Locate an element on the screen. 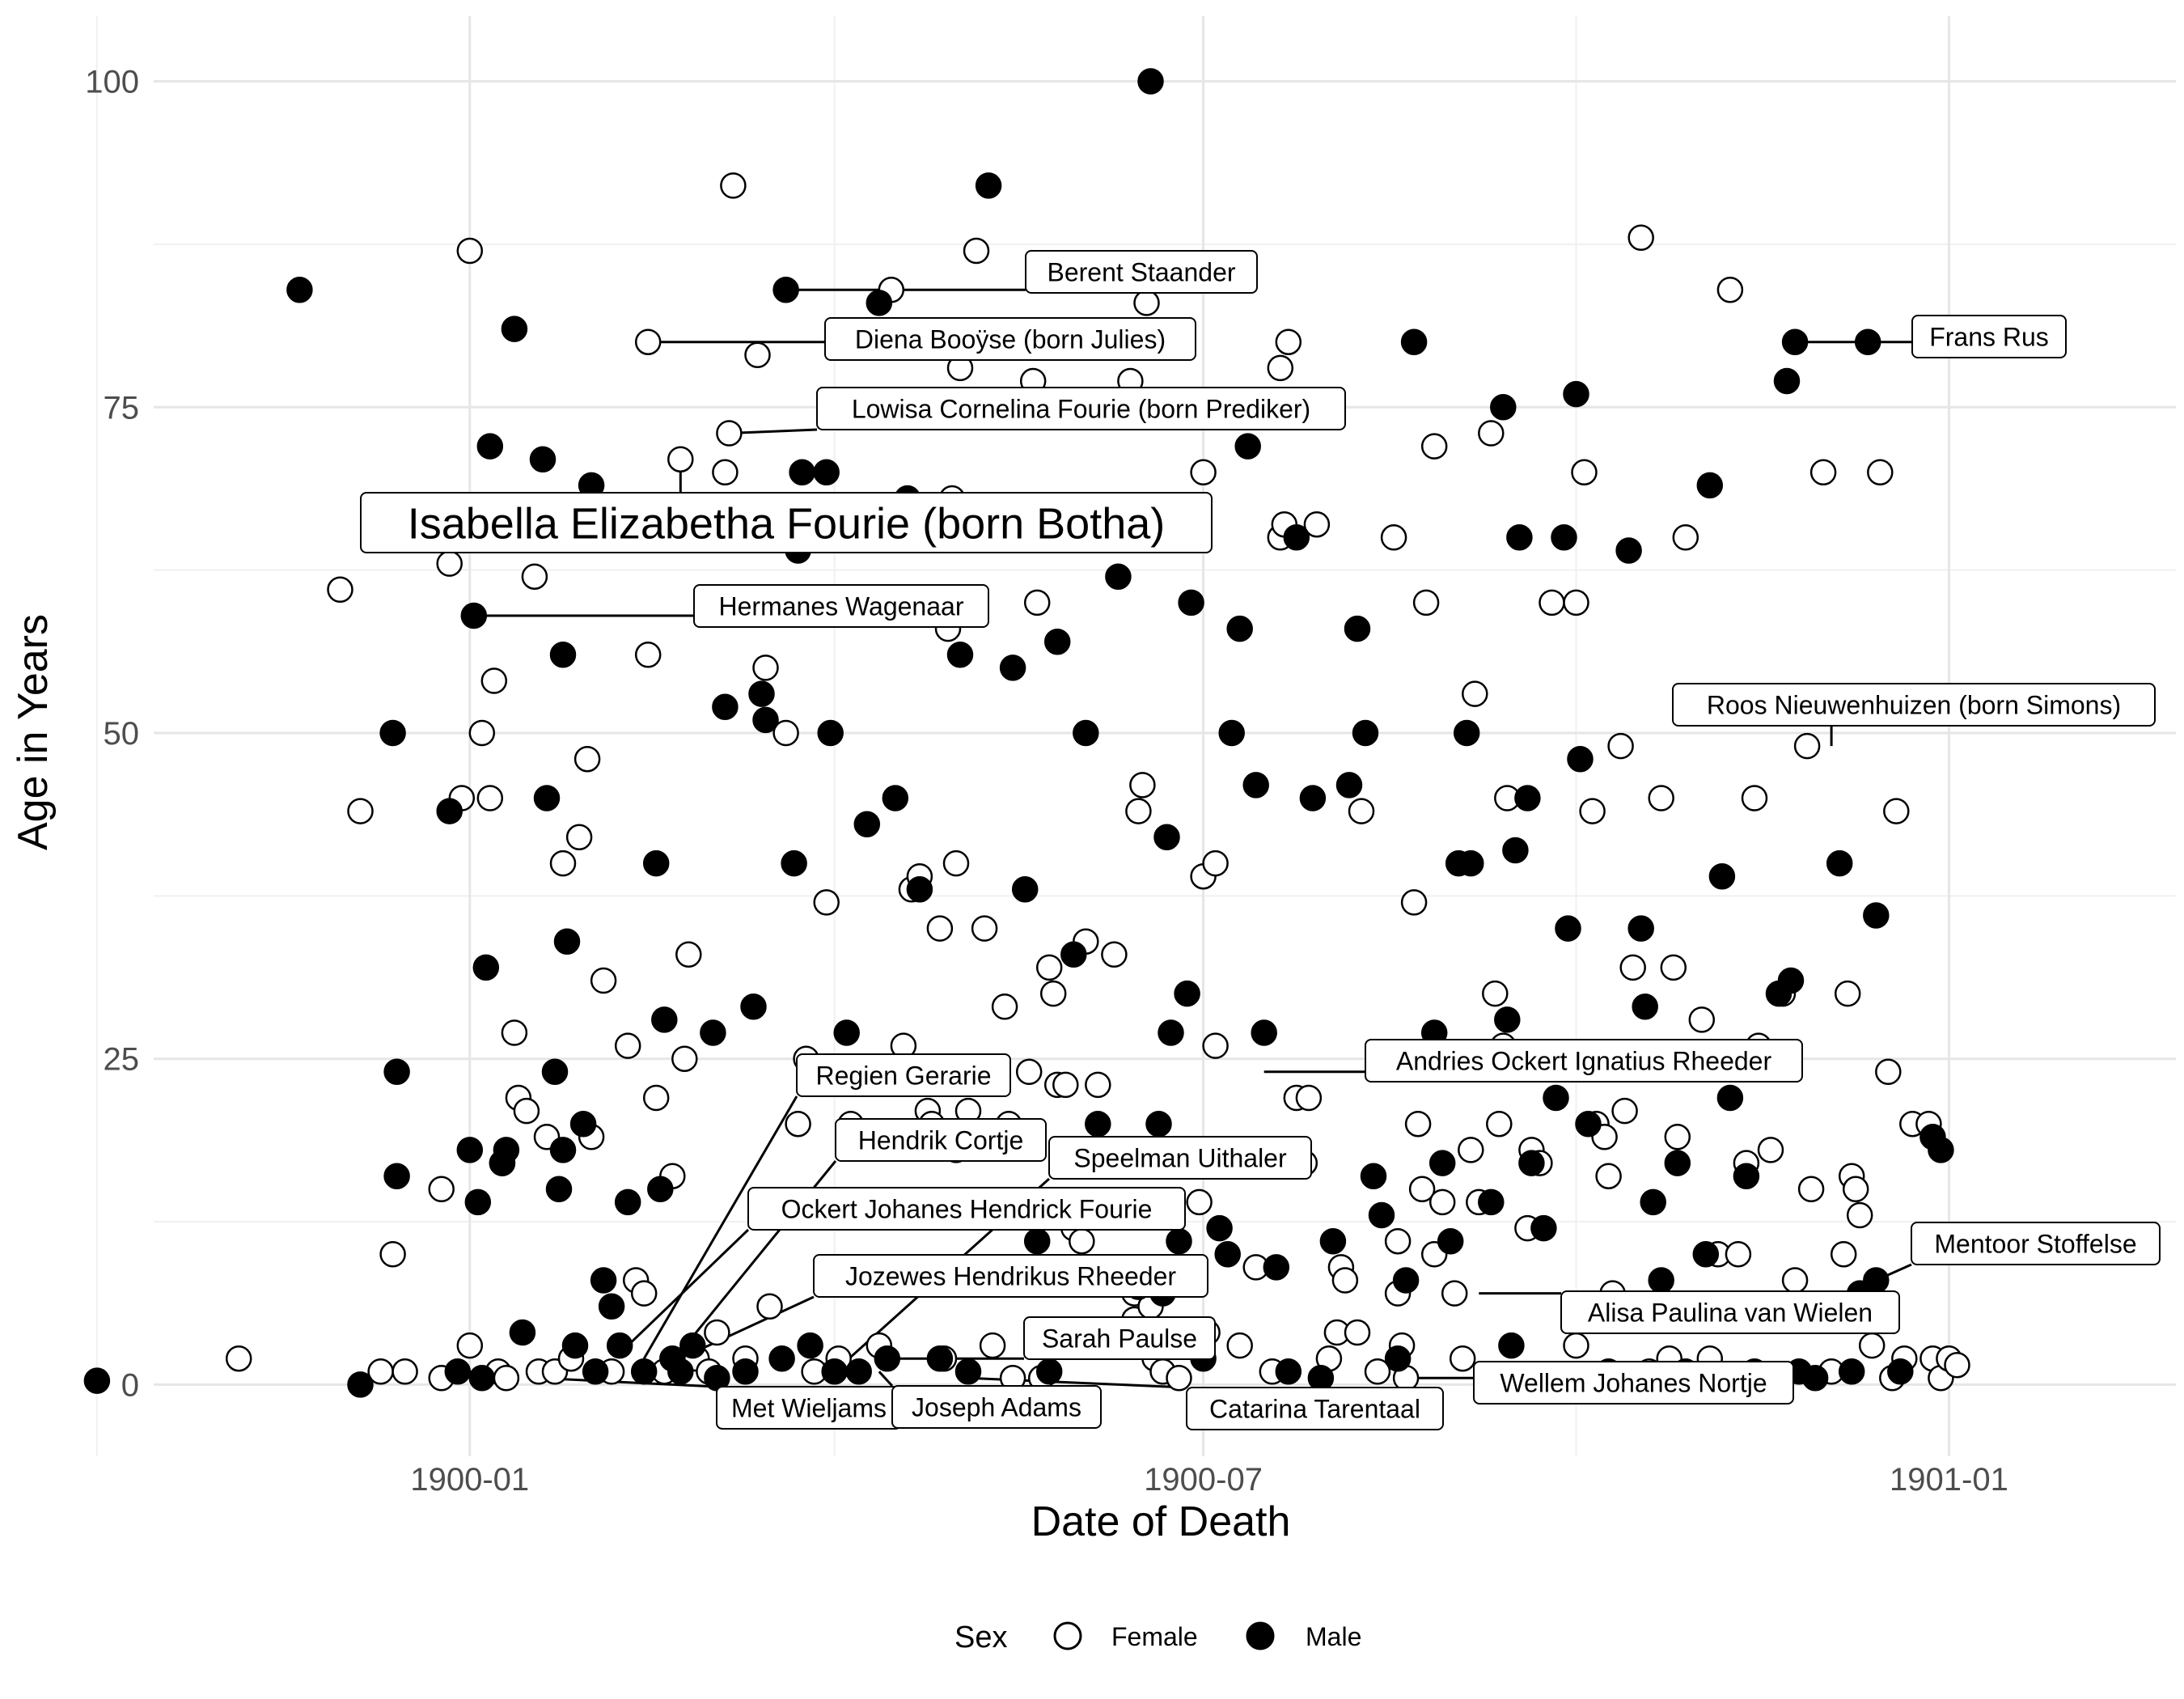  annotation-text: Mentoor Stoffelse is located at coordinates (2035, 1244).